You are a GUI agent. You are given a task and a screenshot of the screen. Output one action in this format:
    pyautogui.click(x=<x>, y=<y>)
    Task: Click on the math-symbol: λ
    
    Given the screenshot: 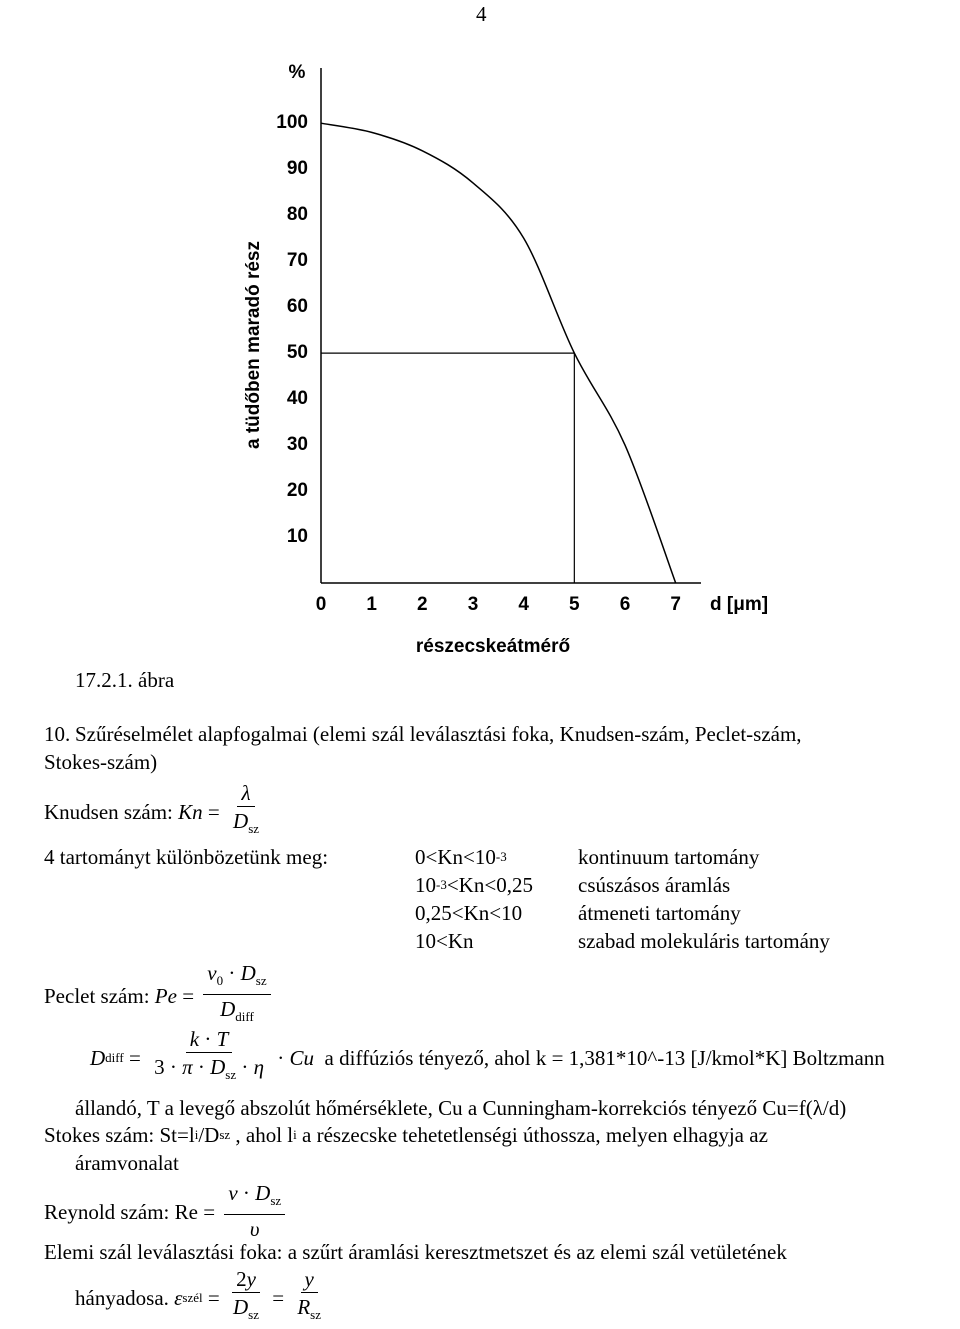 What is the action you would take?
    pyautogui.click(x=246, y=793)
    